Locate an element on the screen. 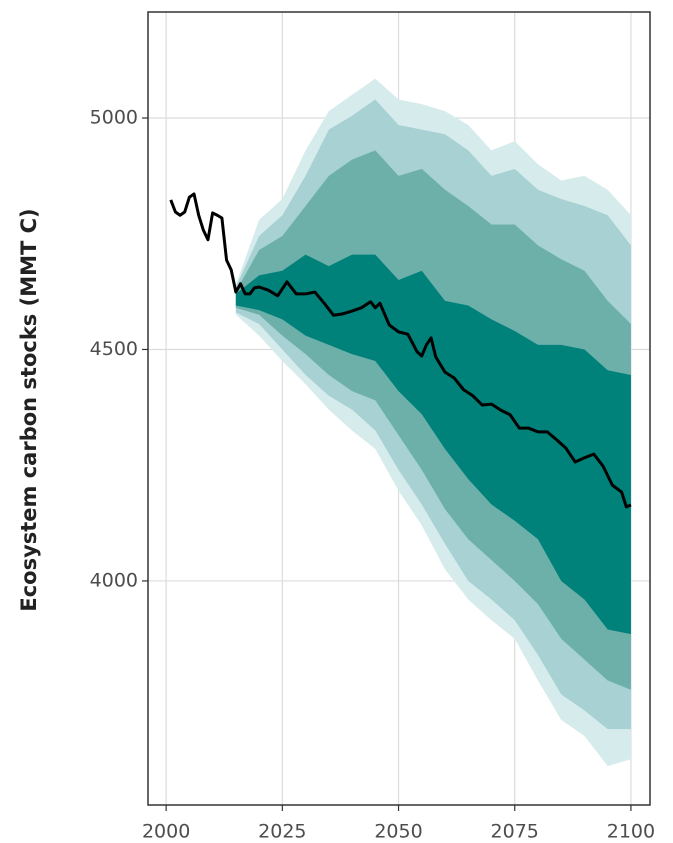 This screenshot has height=843, width=673. y-axis-label: Ecosystem carbon stocks (MMT C) is located at coordinates (29, 409).